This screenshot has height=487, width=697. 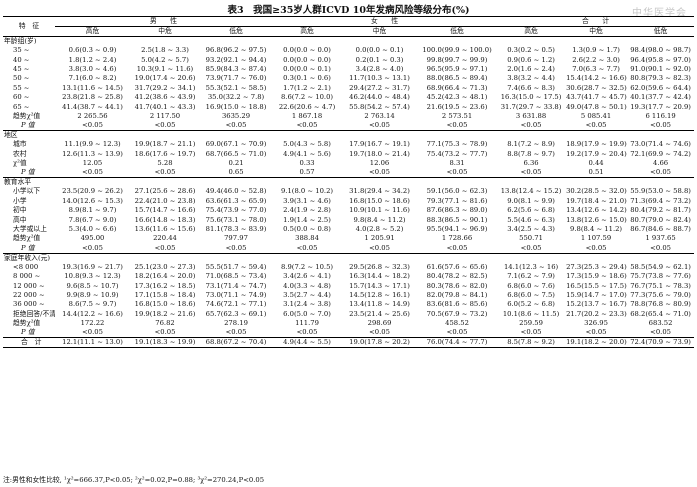 I want to click on table-cell: 21.7(20.2 ~ 23.3), so click(x=596, y=313).